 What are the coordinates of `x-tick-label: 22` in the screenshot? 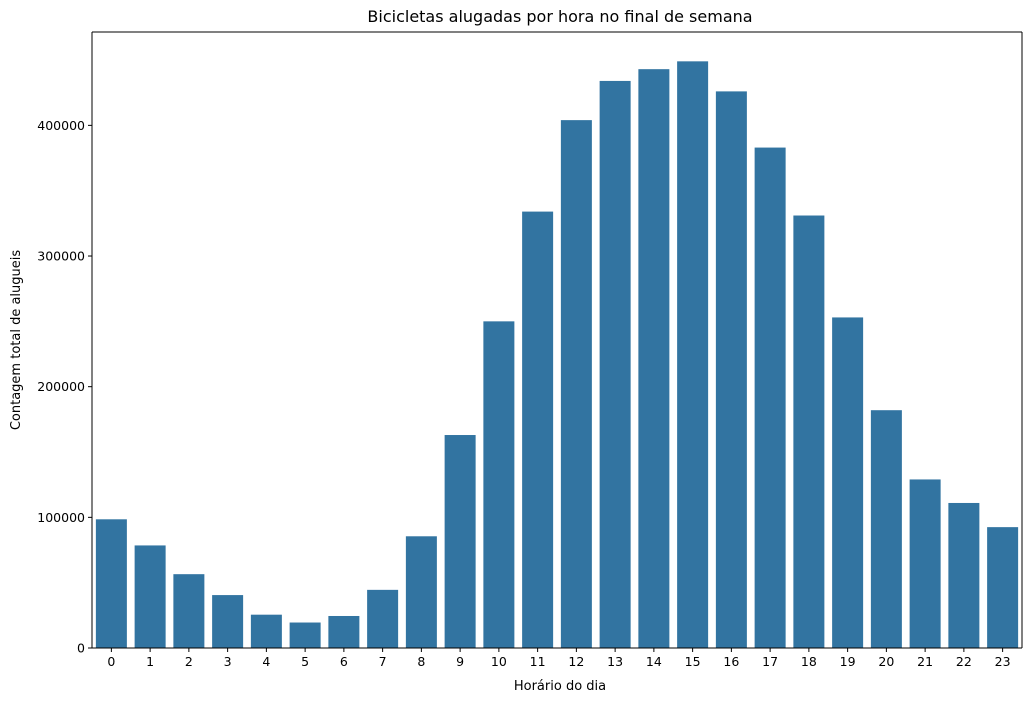 It's located at (964, 661).